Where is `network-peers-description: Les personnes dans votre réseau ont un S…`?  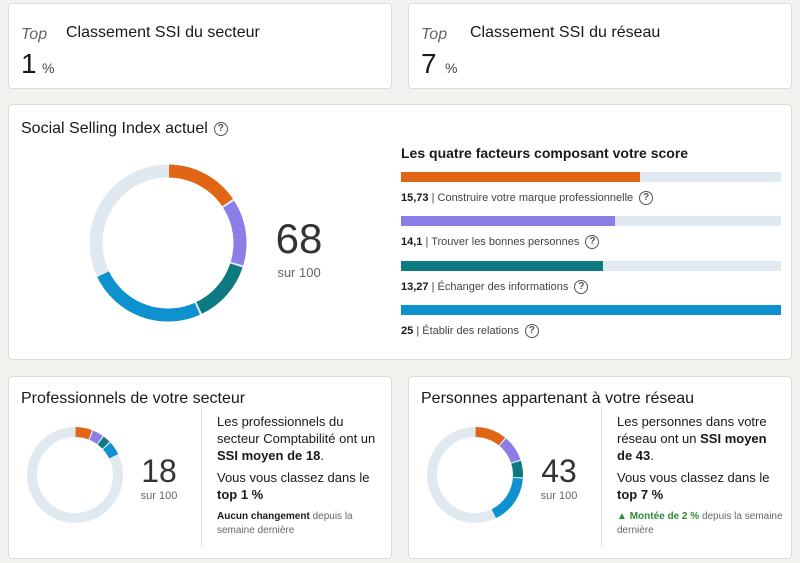
network-peers-description: Les personnes dans votre réseau ont un S… is located at coordinates (701, 438).